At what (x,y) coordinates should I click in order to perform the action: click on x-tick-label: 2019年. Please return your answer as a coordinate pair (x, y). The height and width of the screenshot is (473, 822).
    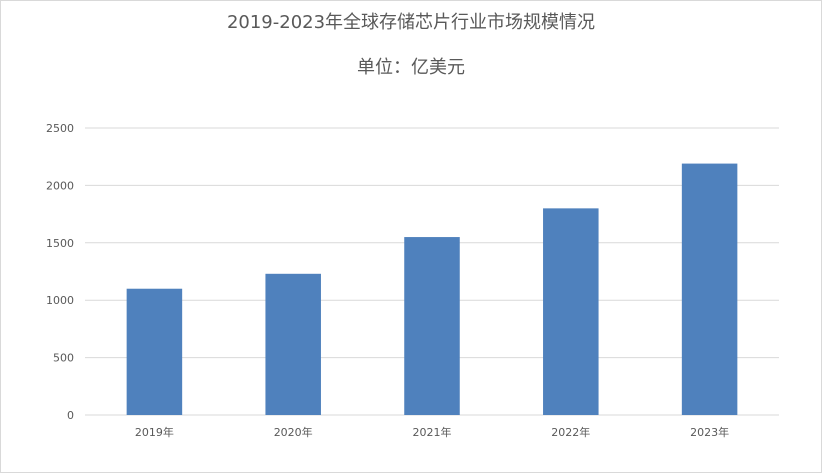
    Looking at the image, I should click on (154, 432).